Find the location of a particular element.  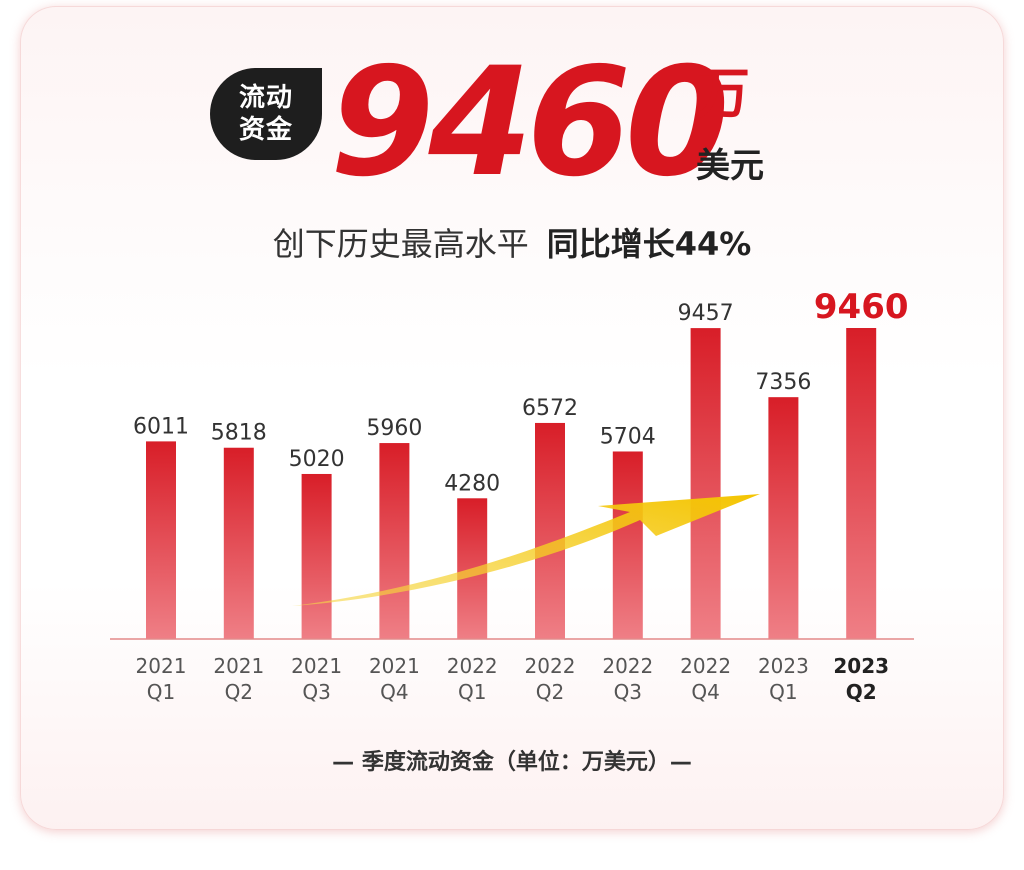

value-label-5: 6572 is located at coordinates (550, 408).